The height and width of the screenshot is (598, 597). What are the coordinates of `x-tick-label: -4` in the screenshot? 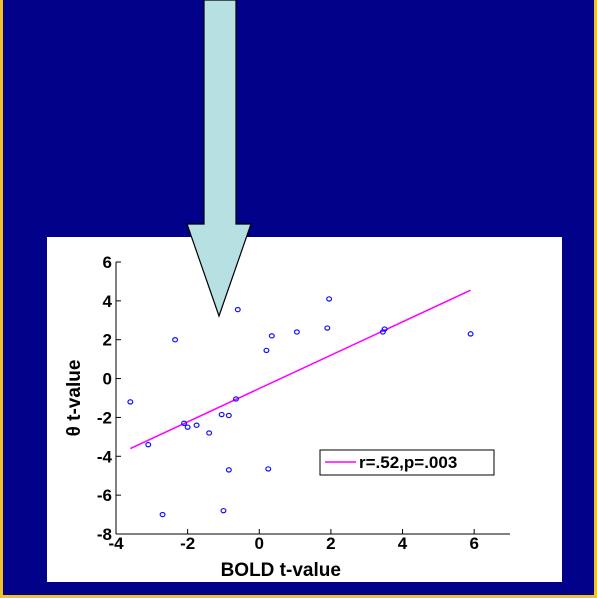 It's located at (116, 543).